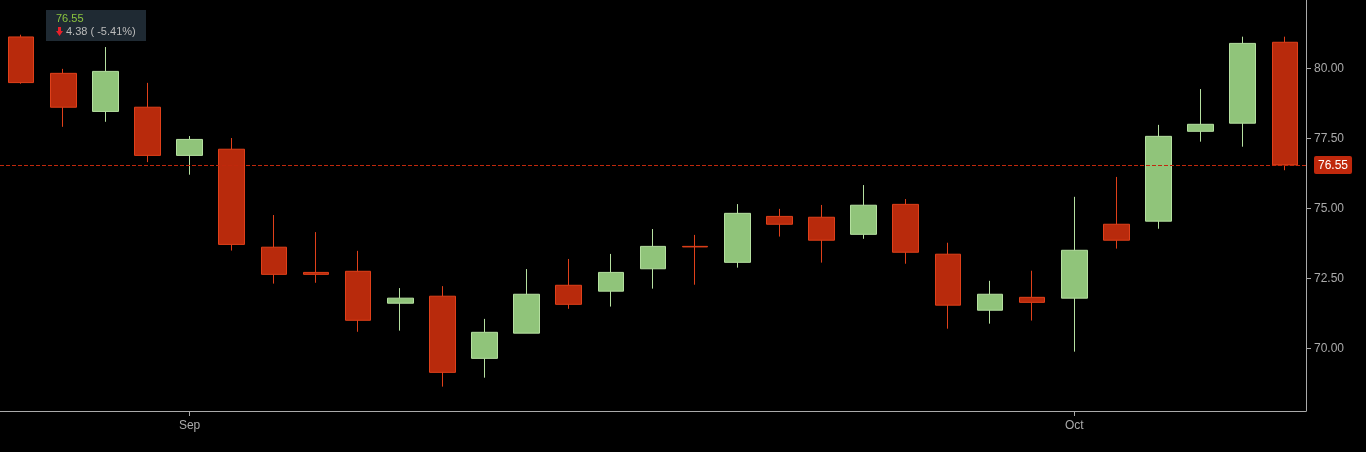 Image resolution: width=1366 pixels, height=452 pixels. Describe the element at coordinates (101, 31) in the screenshot. I see `annotation: 4.38 ( -5.41%)` at that location.